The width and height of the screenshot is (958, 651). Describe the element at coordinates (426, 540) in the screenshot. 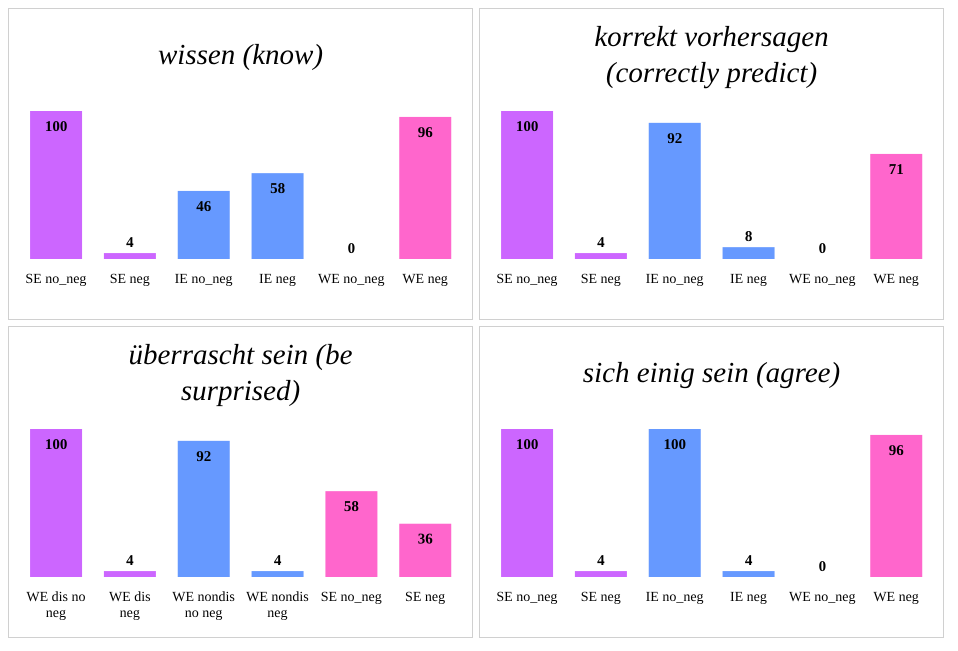

I see `data-label: 36` at that location.